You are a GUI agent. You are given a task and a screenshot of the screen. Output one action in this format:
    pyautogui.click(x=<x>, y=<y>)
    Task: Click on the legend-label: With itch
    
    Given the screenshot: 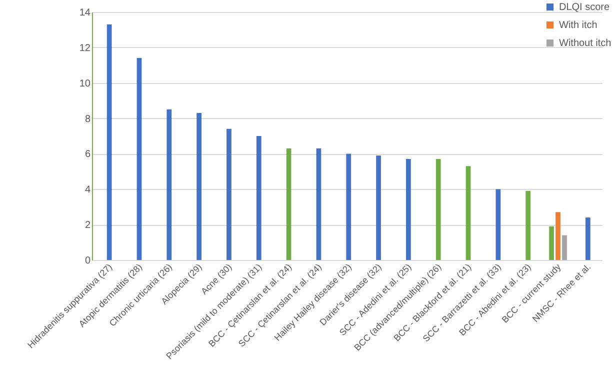 What is the action you would take?
    pyautogui.click(x=578, y=25)
    